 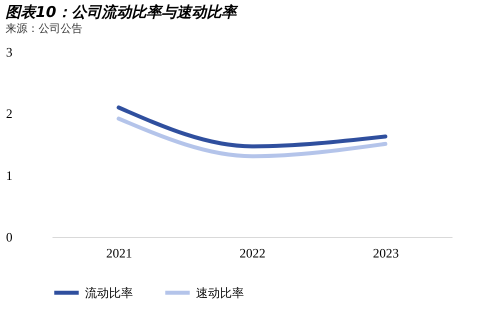 What do you see at coordinates (253, 253) in the screenshot?
I see `x-tick-label: 2022` at bounding box center [253, 253].